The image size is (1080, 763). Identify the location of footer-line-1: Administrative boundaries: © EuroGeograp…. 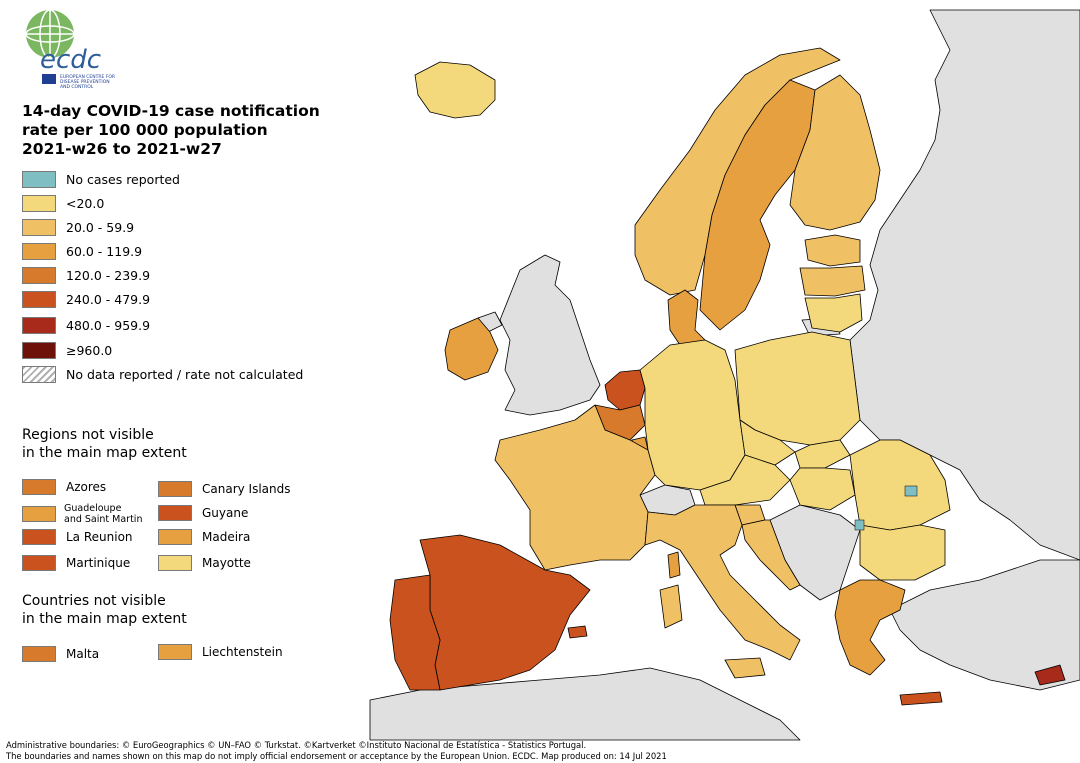
(296, 745).